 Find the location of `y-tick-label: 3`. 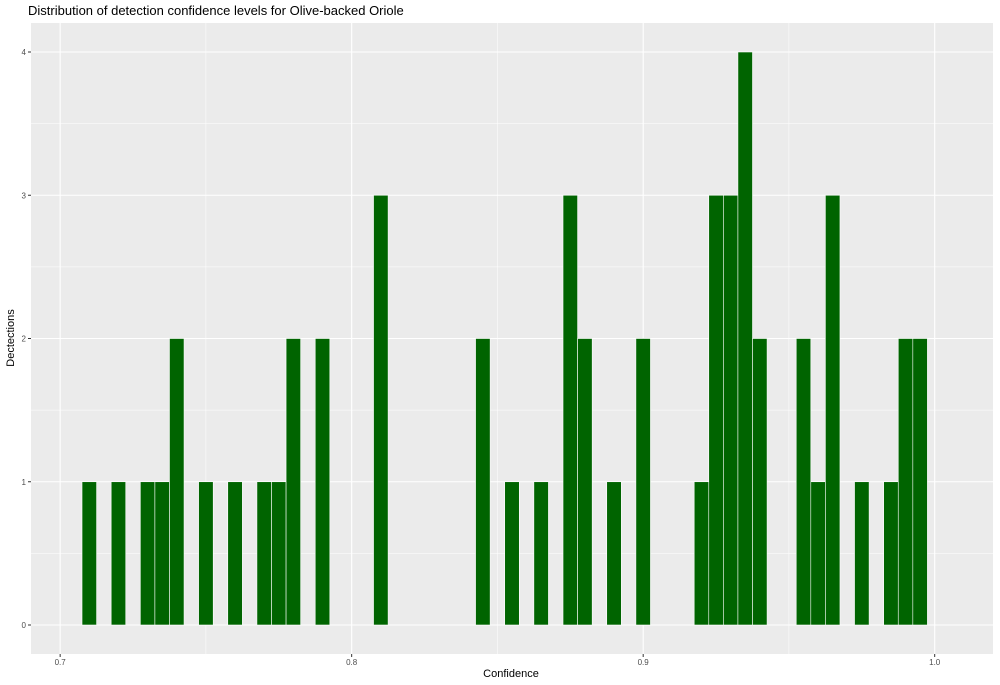

y-tick-label: 3 is located at coordinates (24, 195).